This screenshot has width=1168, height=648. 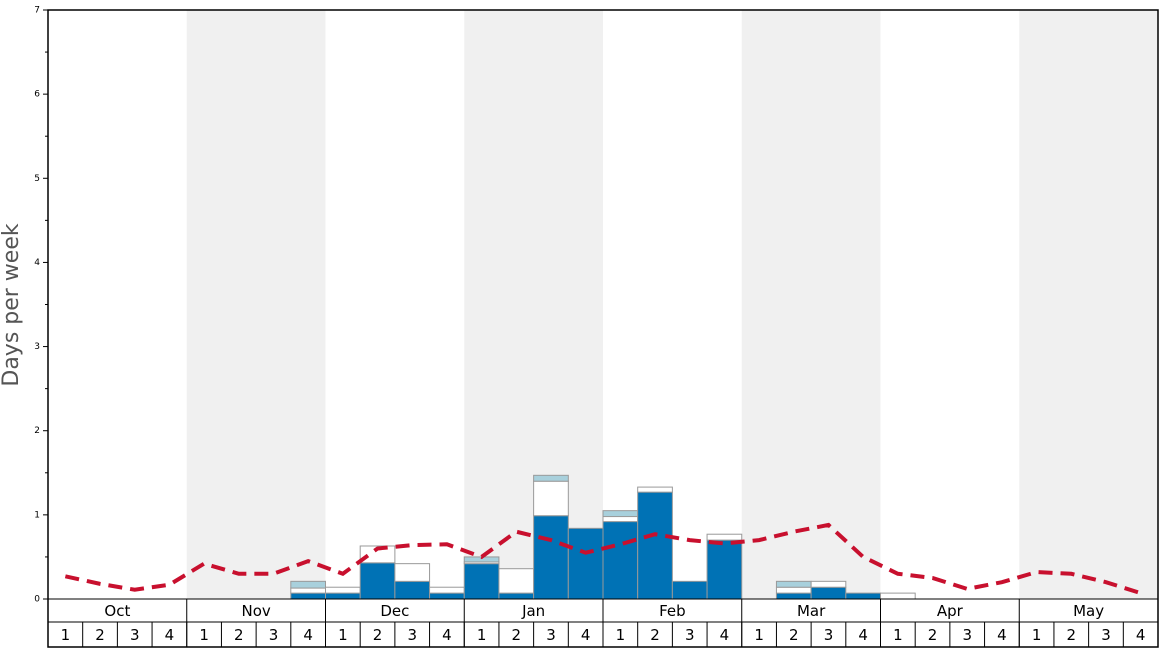 What do you see at coordinates (117, 611) in the screenshot?
I see `month-label: Oct` at bounding box center [117, 611].